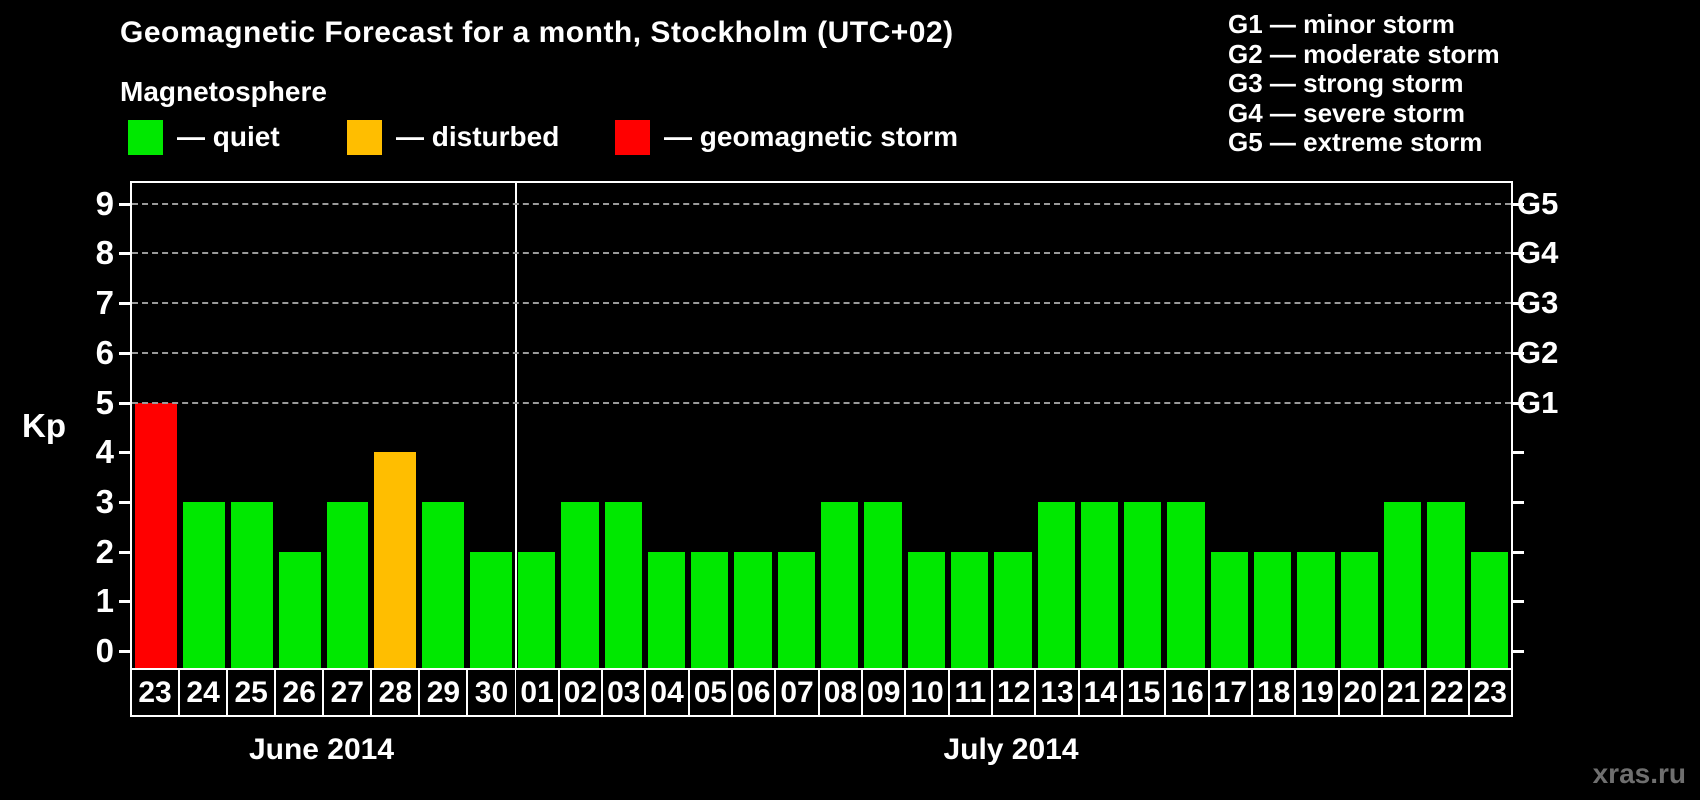 The height and width of the screenshot is (800, 1700). What do you see at coordinates (104, 203) in the screenshot?
I see `y-axis-label-9: 9` at bounding box center [104, 203].